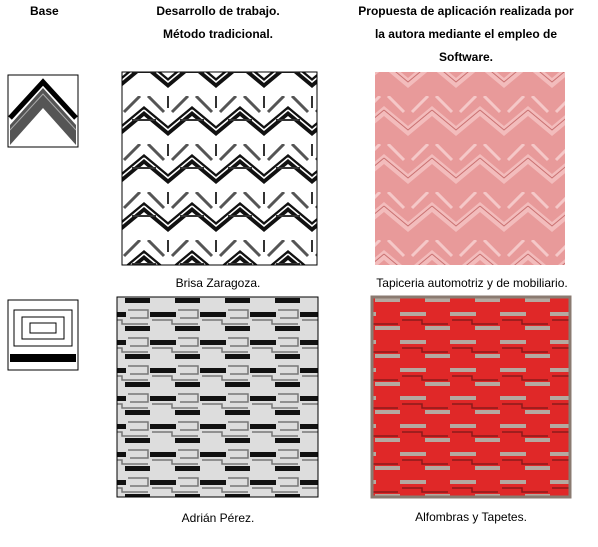 This screenshot has width=598, height=547. Describe the element at coordinates (44, 11) in the screenshot. I see `header-base: Base` at that location.